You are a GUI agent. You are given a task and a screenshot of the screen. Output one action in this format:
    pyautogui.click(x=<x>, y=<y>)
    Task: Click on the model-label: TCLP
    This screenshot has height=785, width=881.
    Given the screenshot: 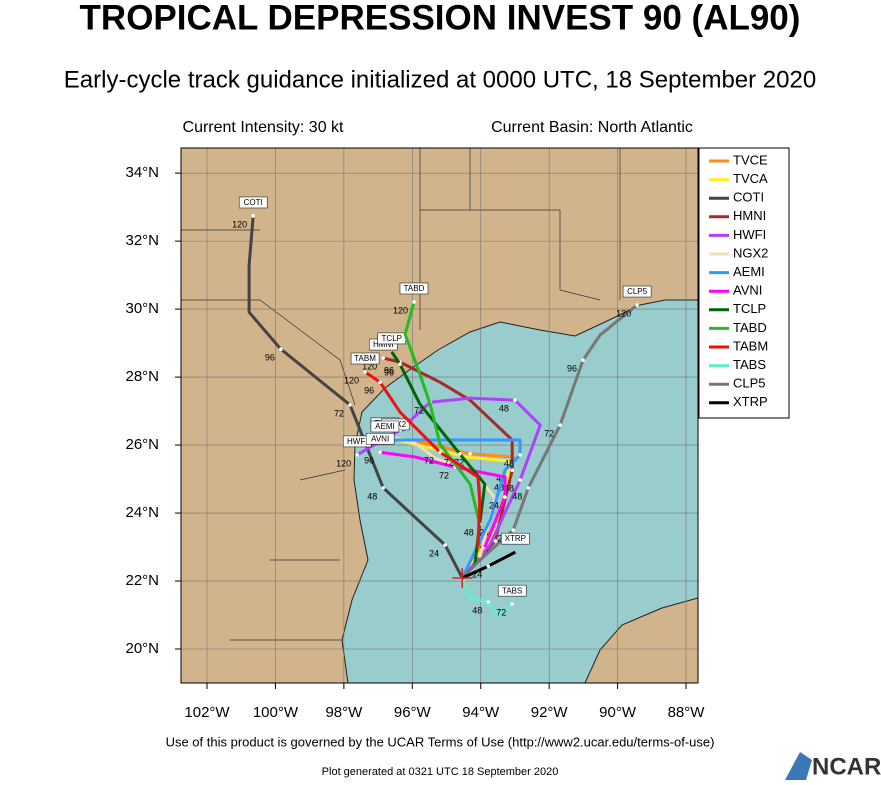 What is the action you would take?
    pyautogui.click(x=392, y=338)
    